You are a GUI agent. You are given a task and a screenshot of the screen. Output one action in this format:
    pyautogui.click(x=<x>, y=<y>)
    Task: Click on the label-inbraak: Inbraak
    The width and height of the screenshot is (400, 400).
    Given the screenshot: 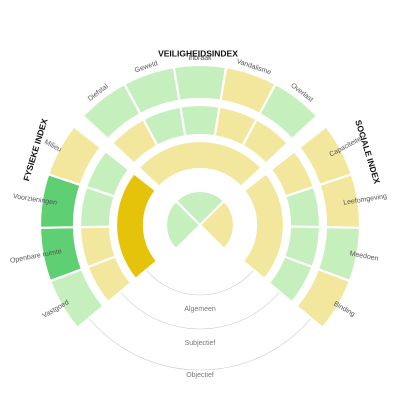 What is the action you would take?
    pyautogui.click(x=200, y=58)
    